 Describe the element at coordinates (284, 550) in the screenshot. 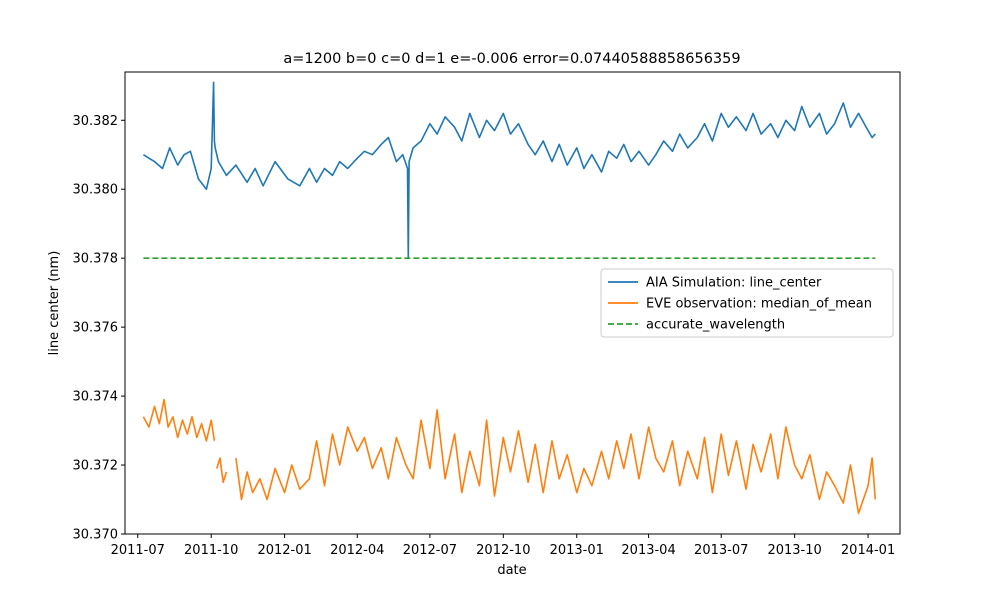

I see `x-tick-label: 2012-01` at that location.